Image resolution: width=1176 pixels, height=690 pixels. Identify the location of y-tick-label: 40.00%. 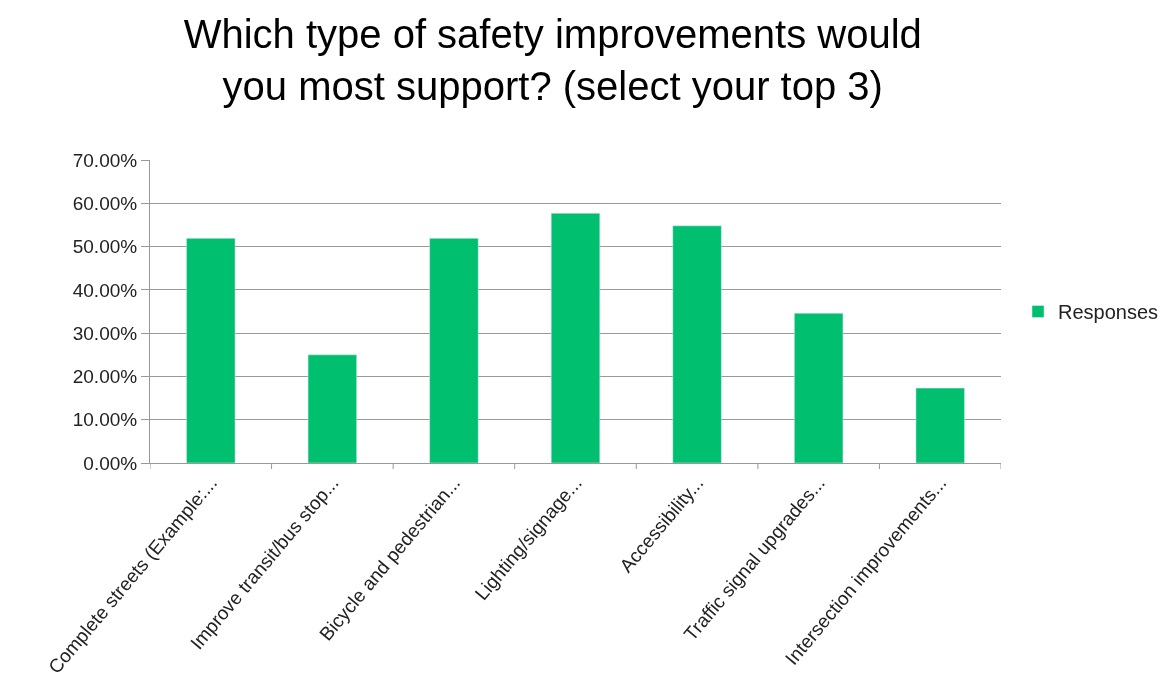
(105, 290).